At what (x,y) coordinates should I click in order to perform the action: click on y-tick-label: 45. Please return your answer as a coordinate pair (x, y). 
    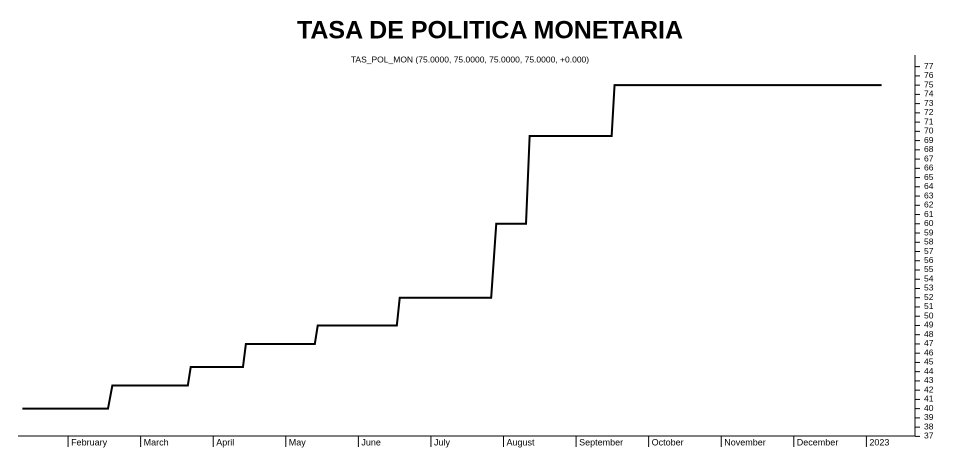
    Looking at the image, I should click on (929, 362).